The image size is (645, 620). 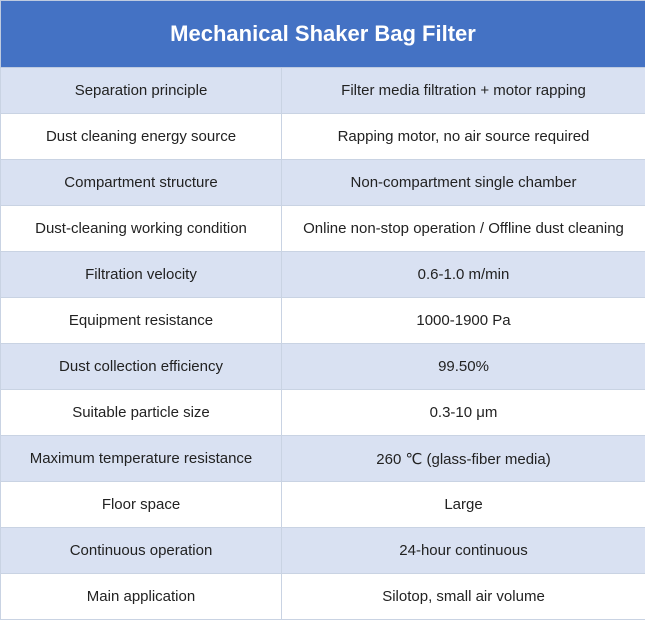 I want to click on row-label: Filtration velocity, so click(x=141, y=275).